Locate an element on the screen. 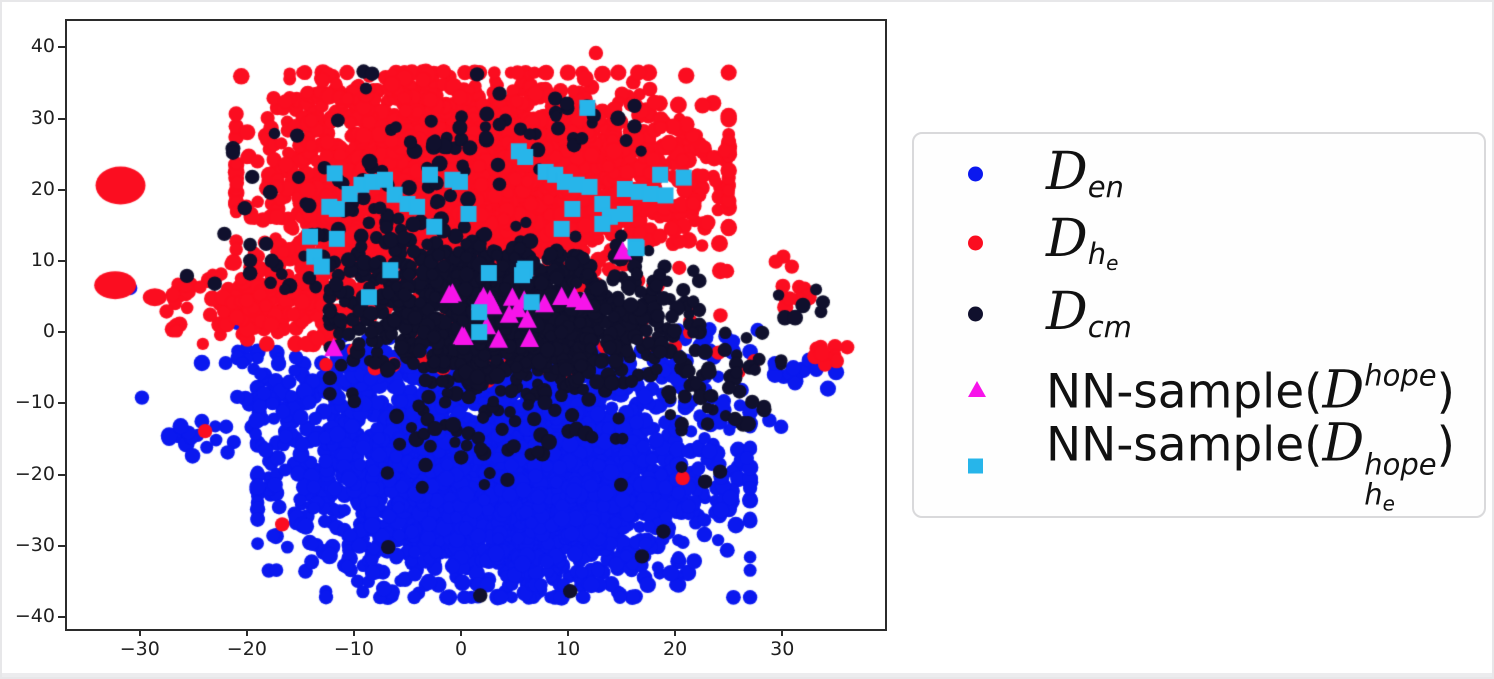  y-tick-label: −30 is located at coordinates (34, 544).